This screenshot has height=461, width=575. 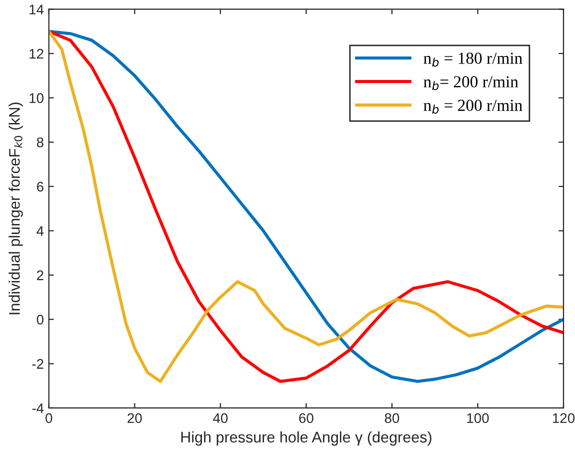 What do you see at coordinates (40, 187) in the screenshot?
I see `y-tick-label: 6` at bounding box center [40, 187].